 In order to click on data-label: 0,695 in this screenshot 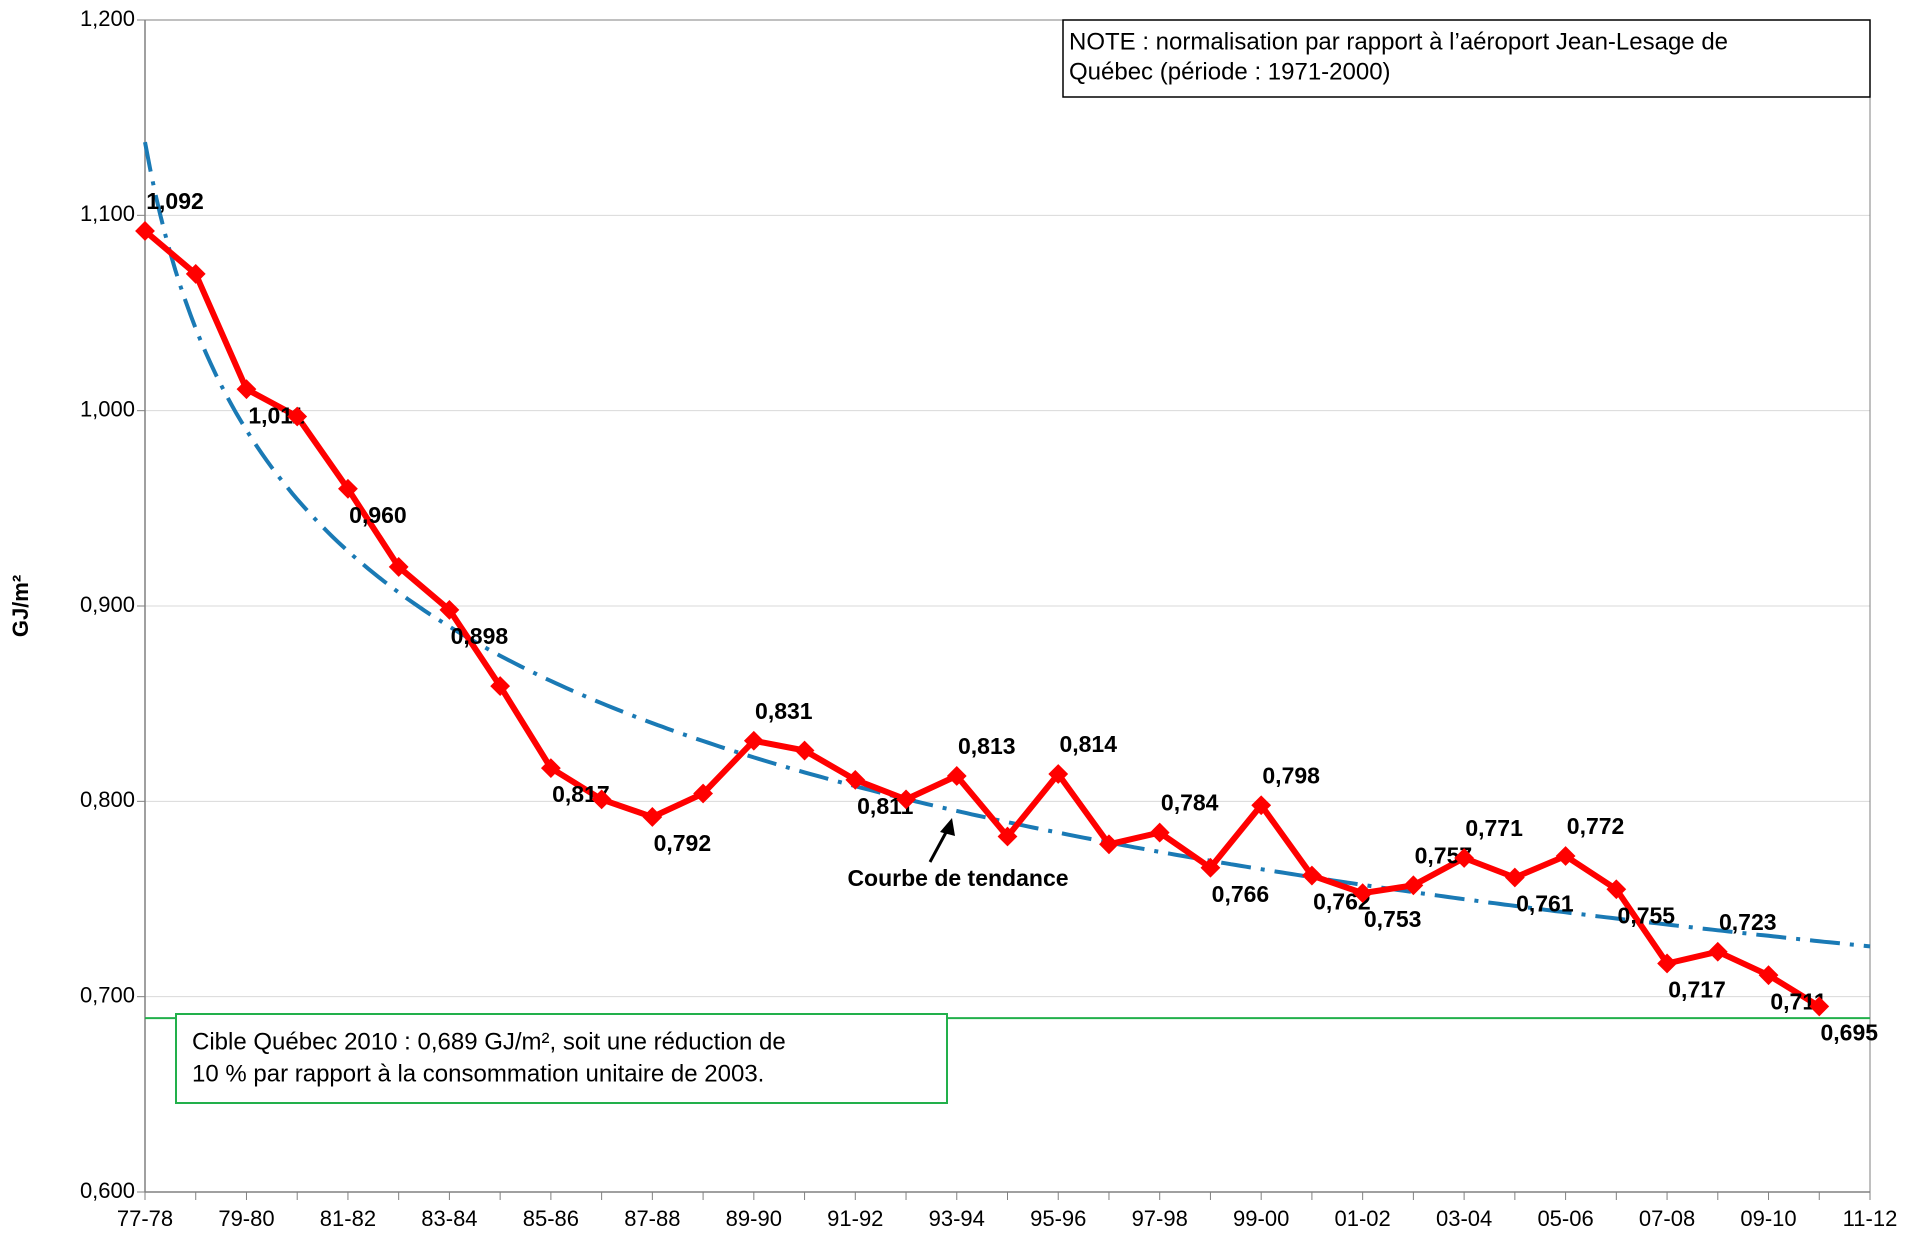, I will do `click(1849, 1033)`.